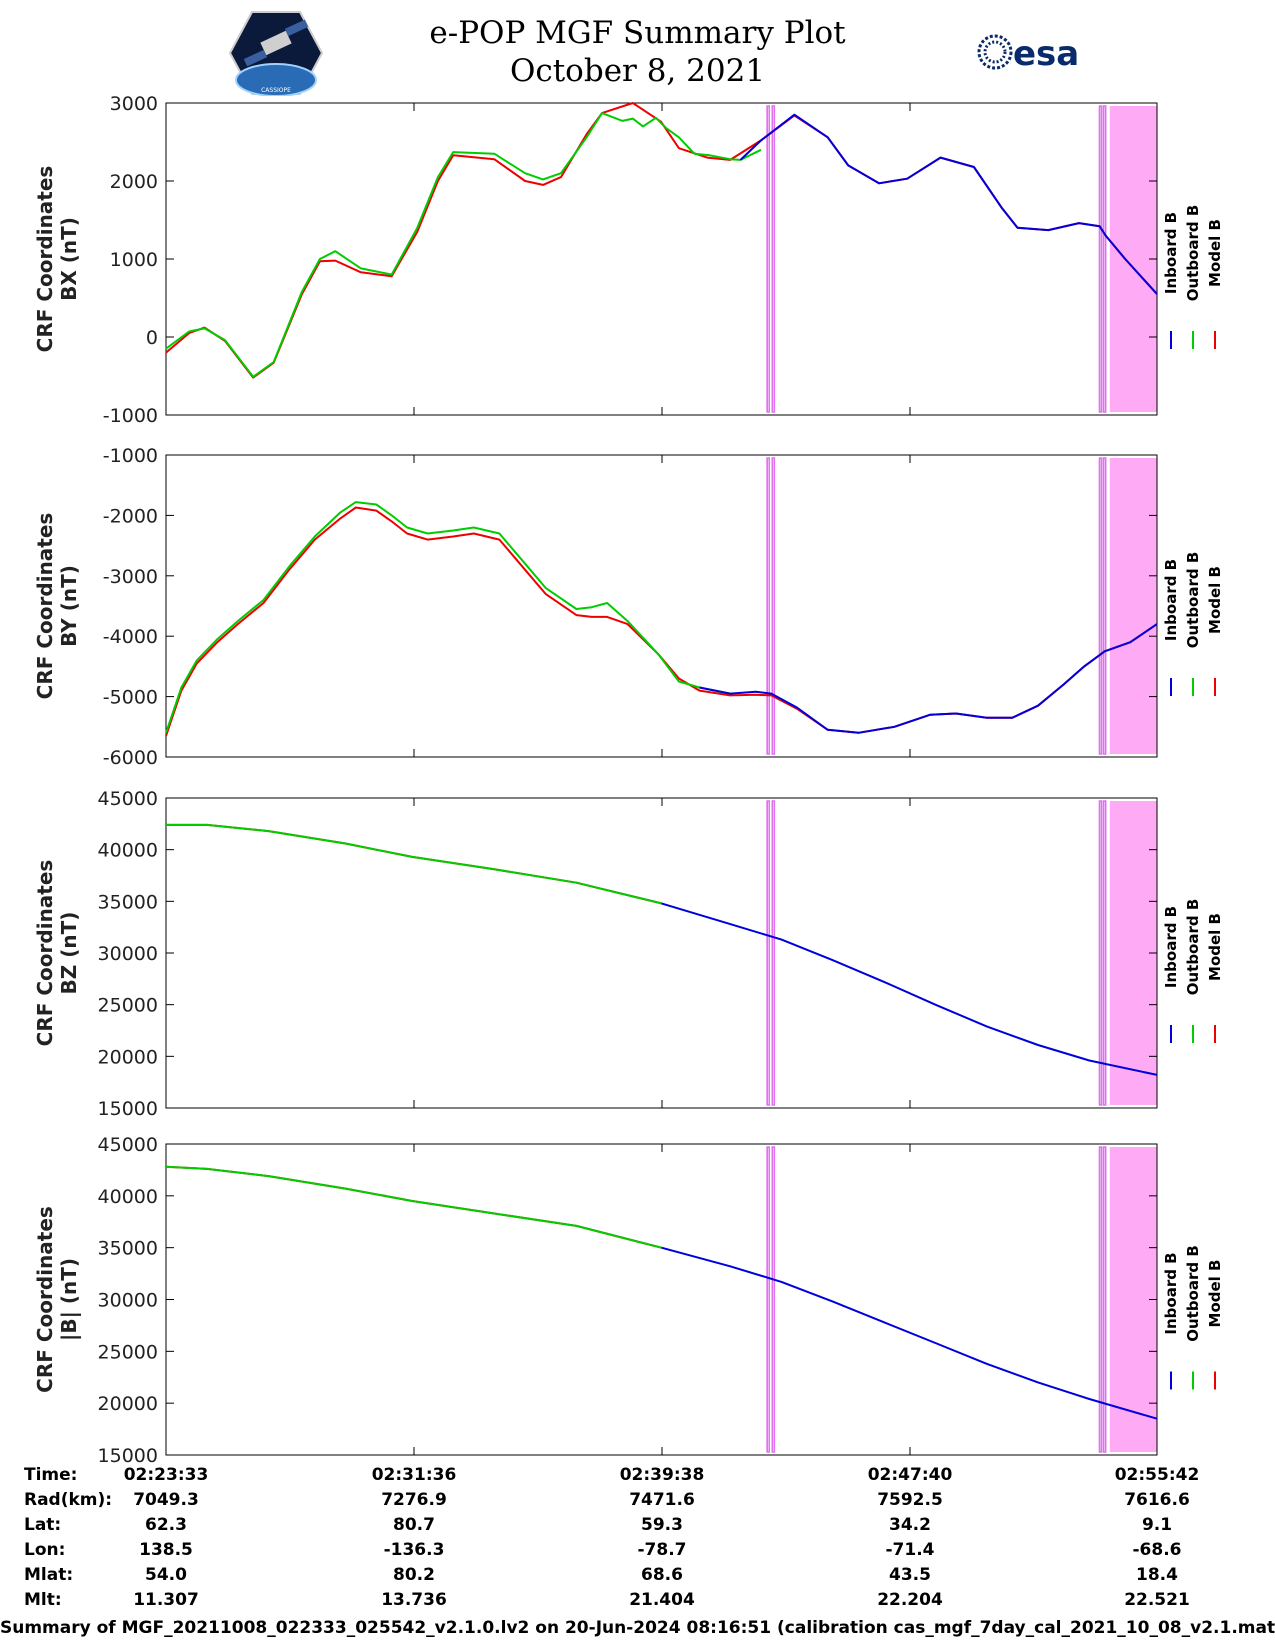  I want to click on y-tick-label: 1000, so click(134, 260).